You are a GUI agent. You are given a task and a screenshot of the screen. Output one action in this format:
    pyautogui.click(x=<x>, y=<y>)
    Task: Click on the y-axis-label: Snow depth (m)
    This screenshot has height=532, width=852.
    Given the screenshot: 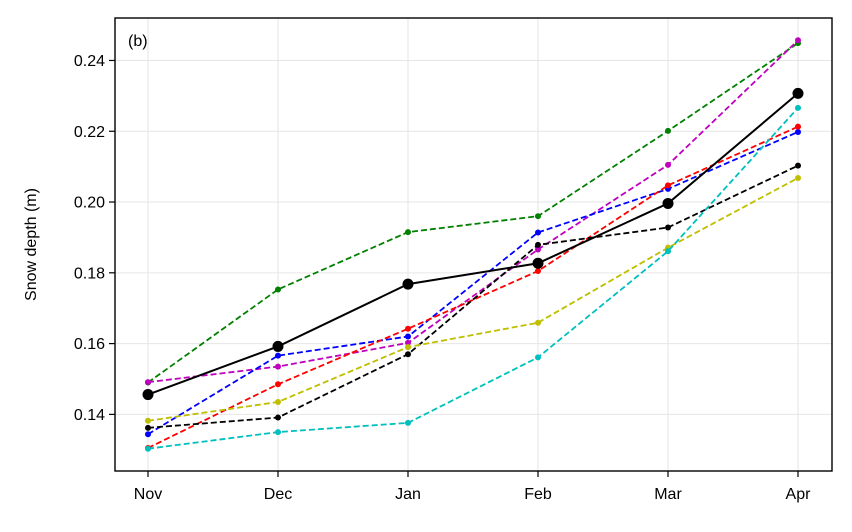 What is the action you would take?
    pyautogui.click(x=31, y=244)
    